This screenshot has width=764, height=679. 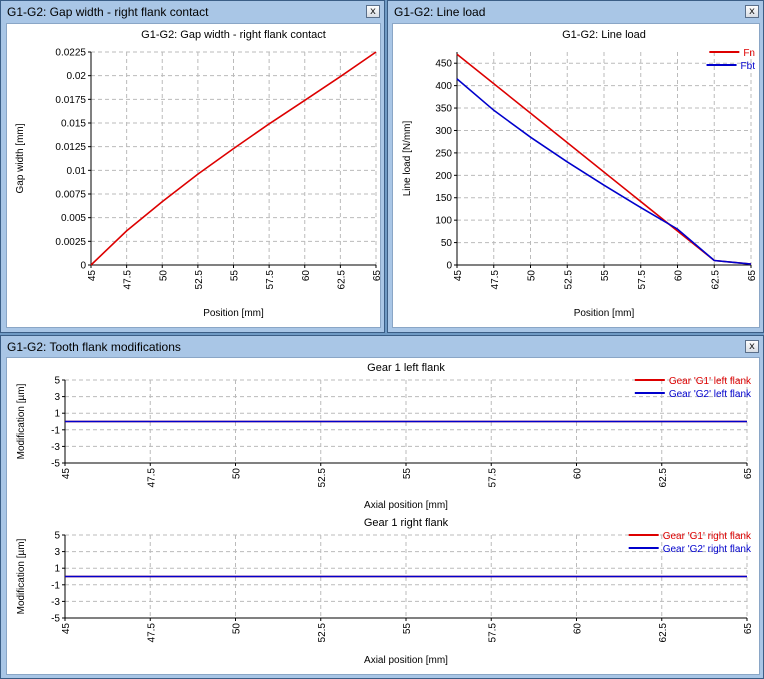 What do you see at coordinates (443, 221) in the screenshot?
I see `y-tick-label: 100` at bounding box center [443, 221].